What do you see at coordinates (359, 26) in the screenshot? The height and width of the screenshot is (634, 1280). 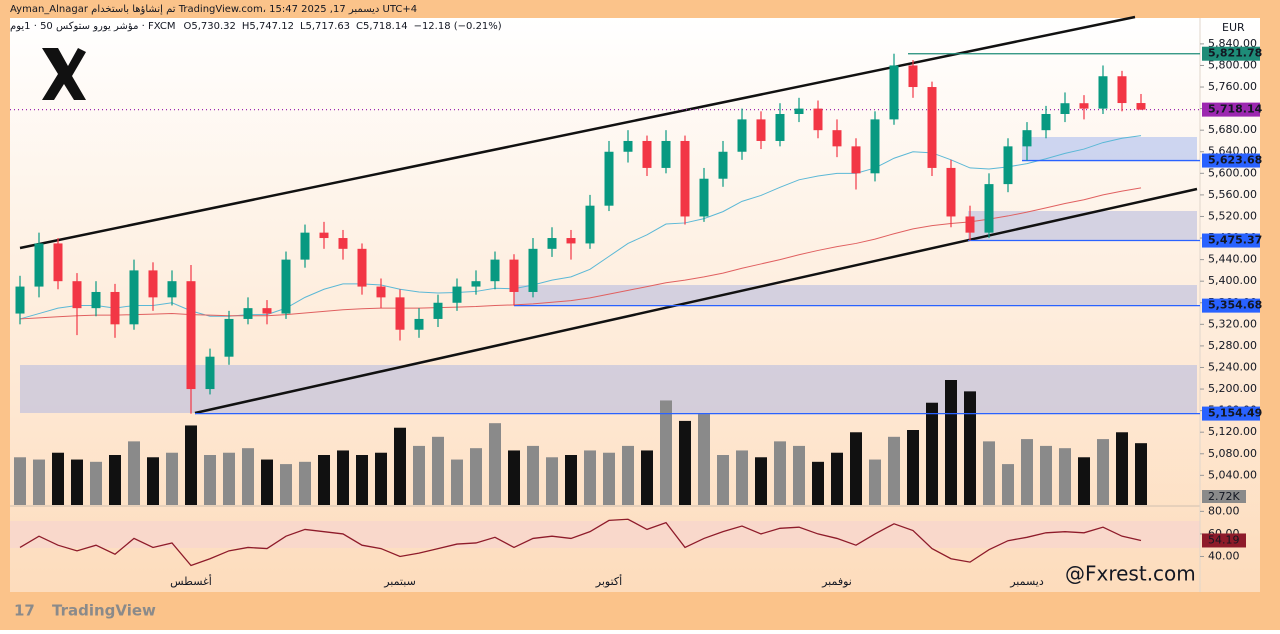 I see `legend-key: C` at bounding box center [359, 26].